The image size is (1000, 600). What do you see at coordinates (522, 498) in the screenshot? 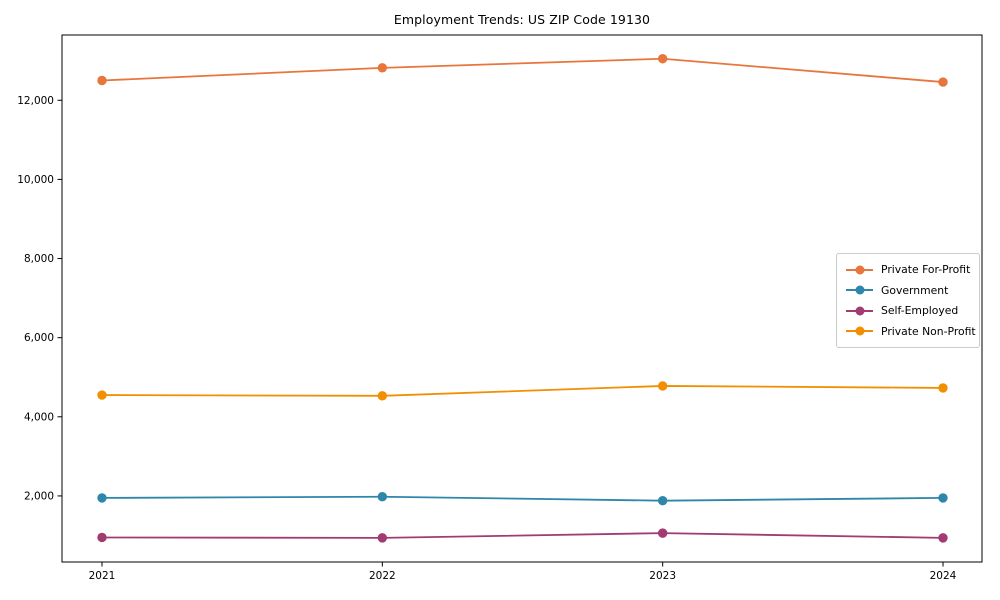
I see `series-line-government` at bounding box center [522, 498].